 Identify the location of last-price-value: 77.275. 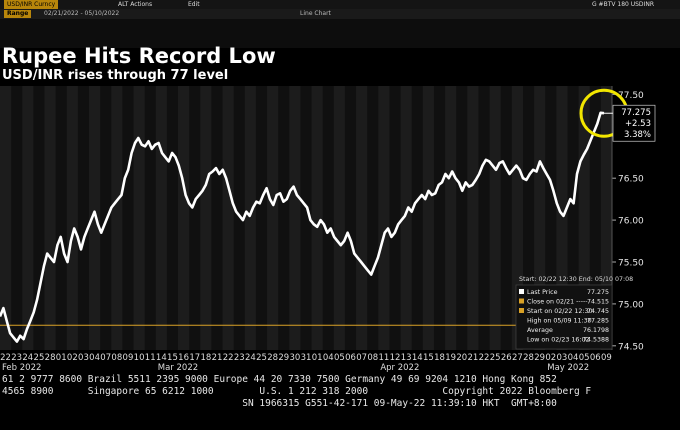
(636, 113).